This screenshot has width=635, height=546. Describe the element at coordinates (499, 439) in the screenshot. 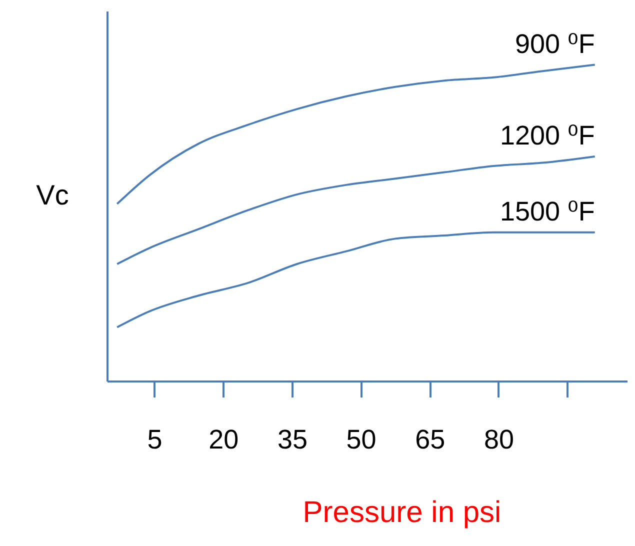

I see `x-tick-label: 80` at that location.